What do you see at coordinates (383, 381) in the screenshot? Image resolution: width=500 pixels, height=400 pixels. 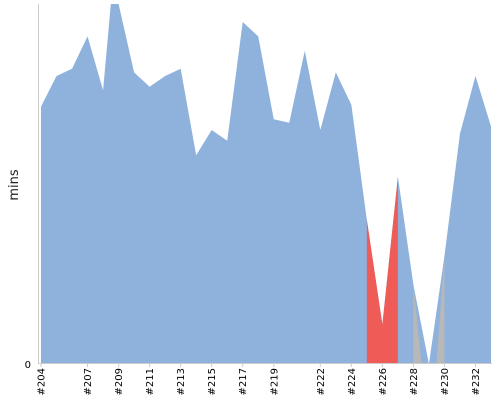 I see `x-tick-label: #226` at bounding box center [383, 381].